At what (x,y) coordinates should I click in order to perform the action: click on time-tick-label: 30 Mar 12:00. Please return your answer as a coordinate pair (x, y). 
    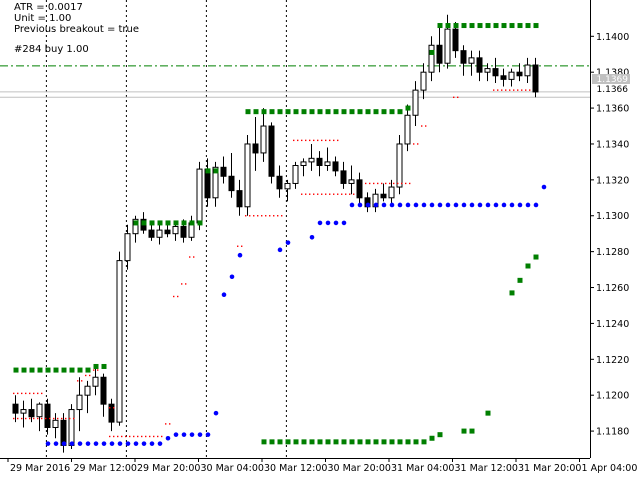
    Looking at the image, I should click on (295, 468).